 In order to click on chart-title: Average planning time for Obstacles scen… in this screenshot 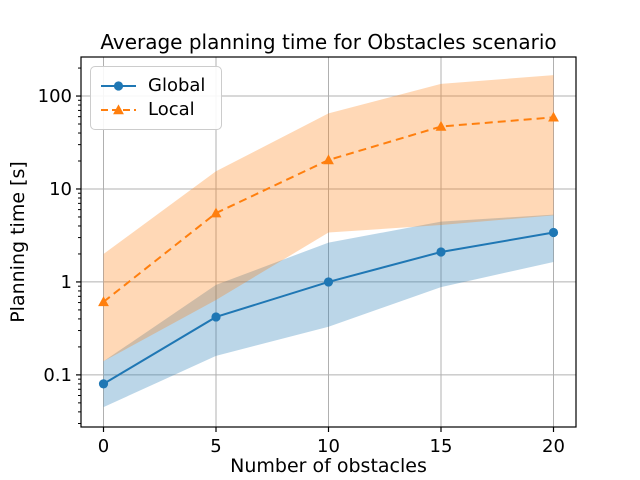, I will do `click(328, 42)`.